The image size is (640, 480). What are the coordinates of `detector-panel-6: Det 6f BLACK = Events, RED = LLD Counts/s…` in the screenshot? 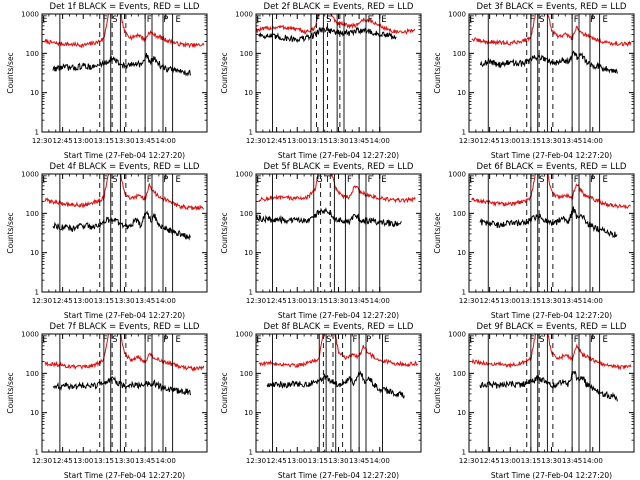 It's located at (534, 241).